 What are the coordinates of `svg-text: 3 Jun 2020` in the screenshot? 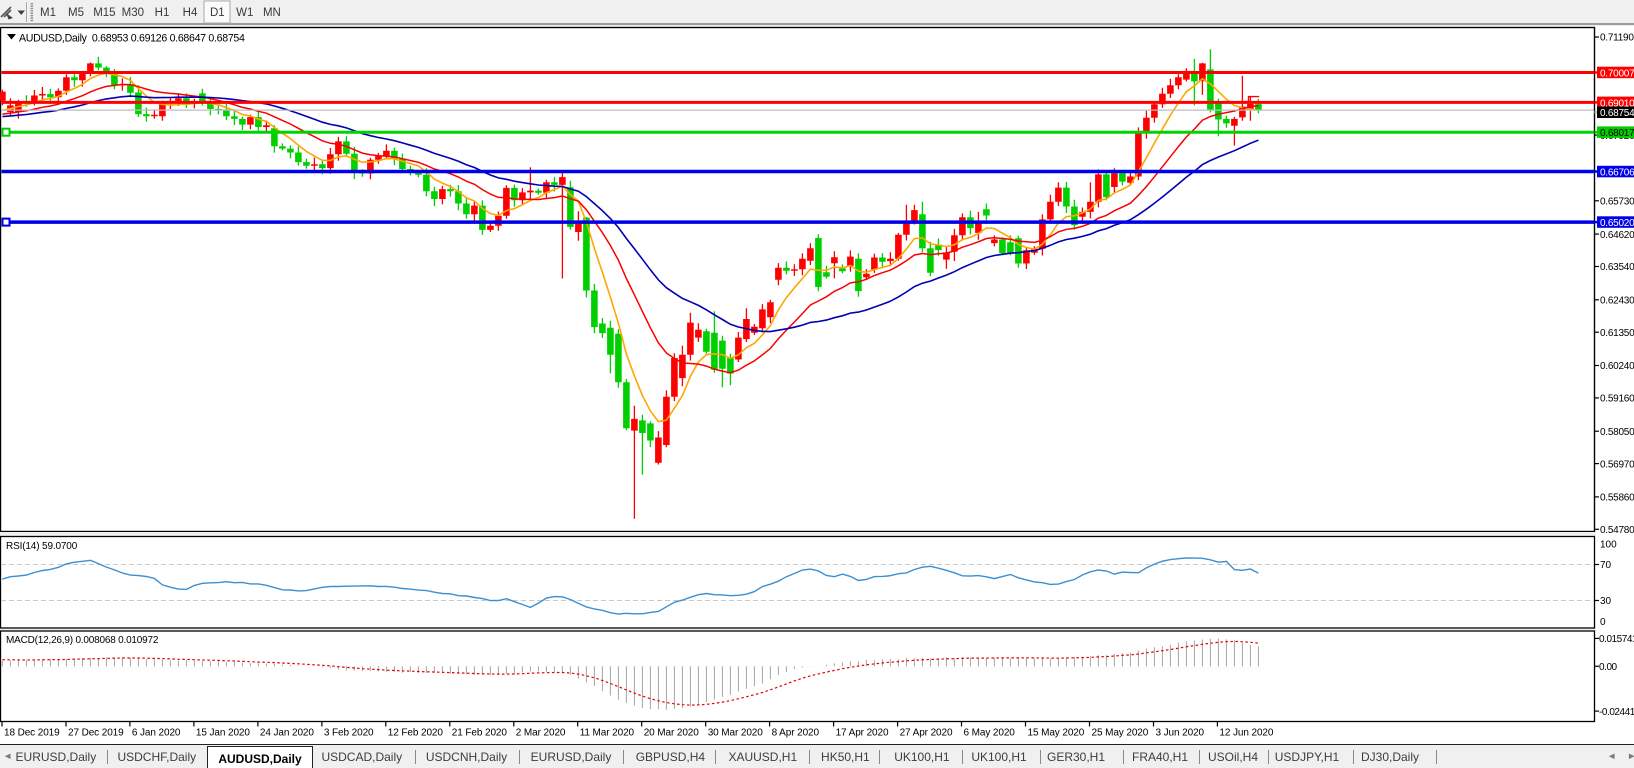 It's located at (1180, 733).